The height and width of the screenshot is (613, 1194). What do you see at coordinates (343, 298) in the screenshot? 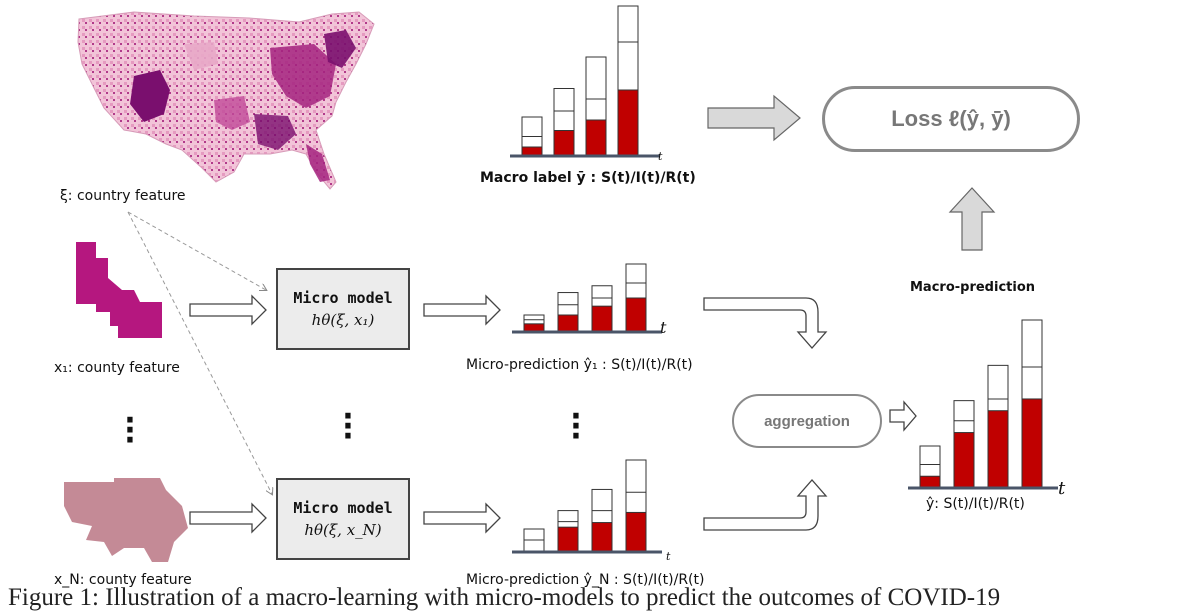
I see `micro-model-1-title: Micro model` at bounding box center [343, 298].